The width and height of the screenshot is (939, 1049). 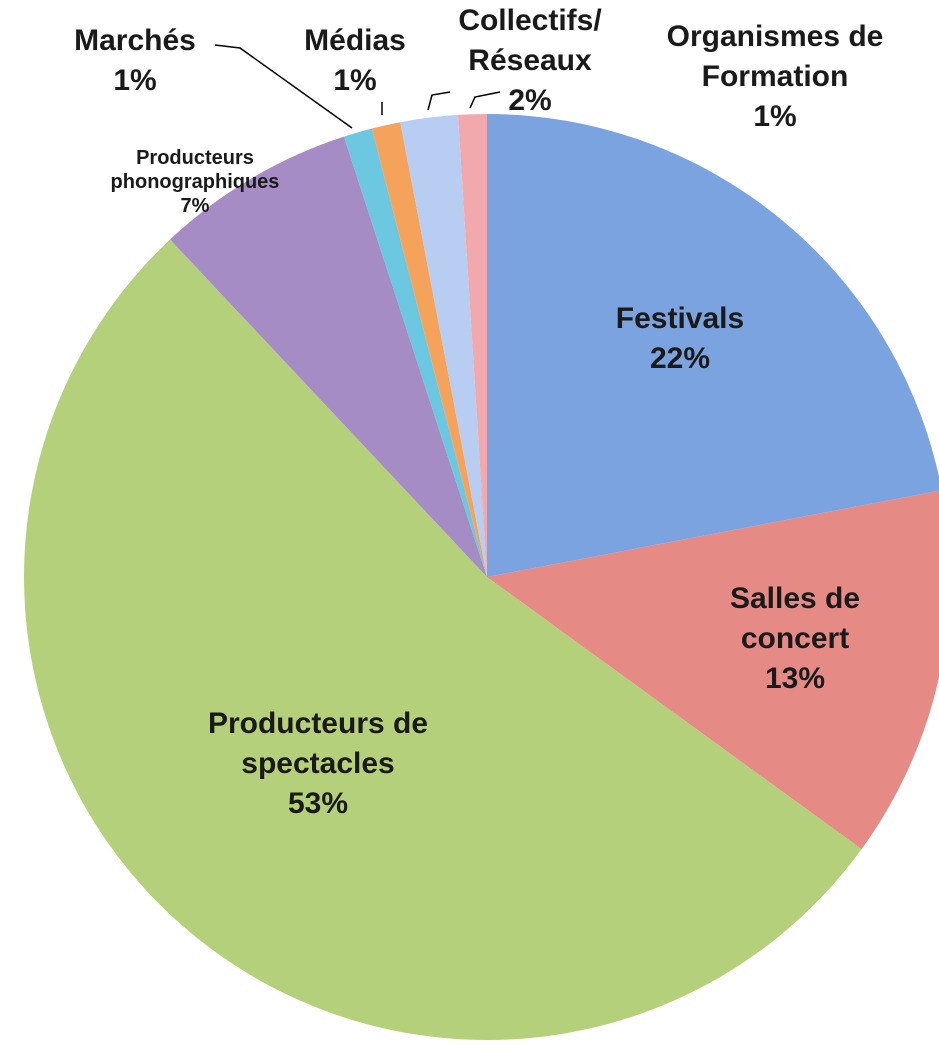 What do you see at coordinates (795, 678) in the screenshot?
I see `slice-value: 13%` at bounding box center [795, 678].